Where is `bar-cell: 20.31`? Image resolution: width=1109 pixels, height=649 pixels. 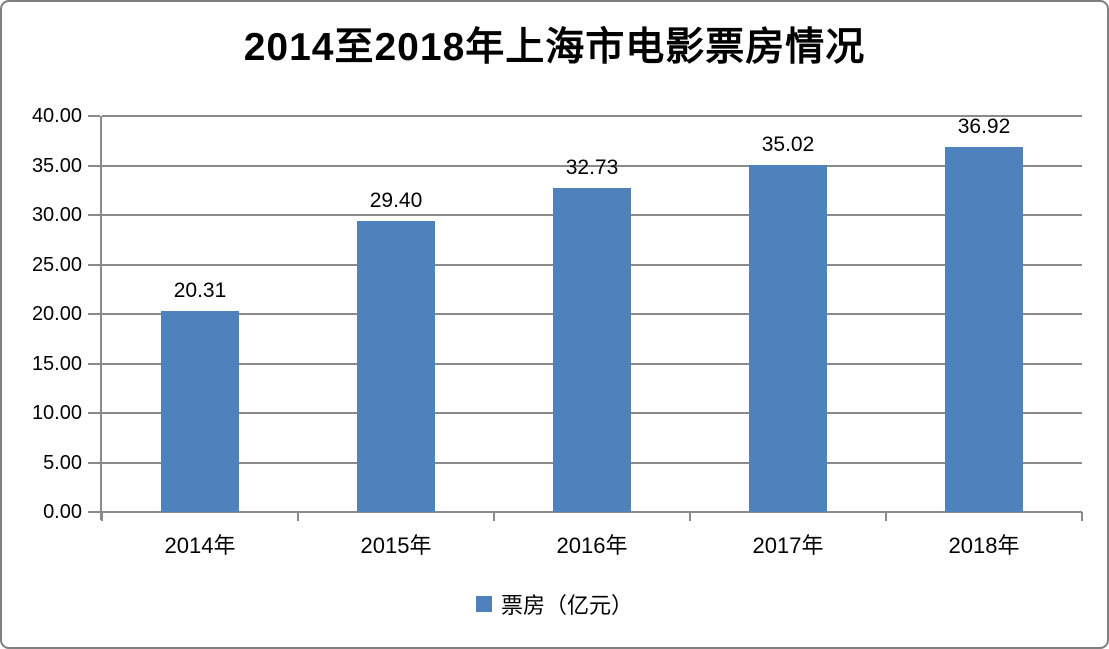
bar-cell: 20.31 is located at coordinates (200, 314).